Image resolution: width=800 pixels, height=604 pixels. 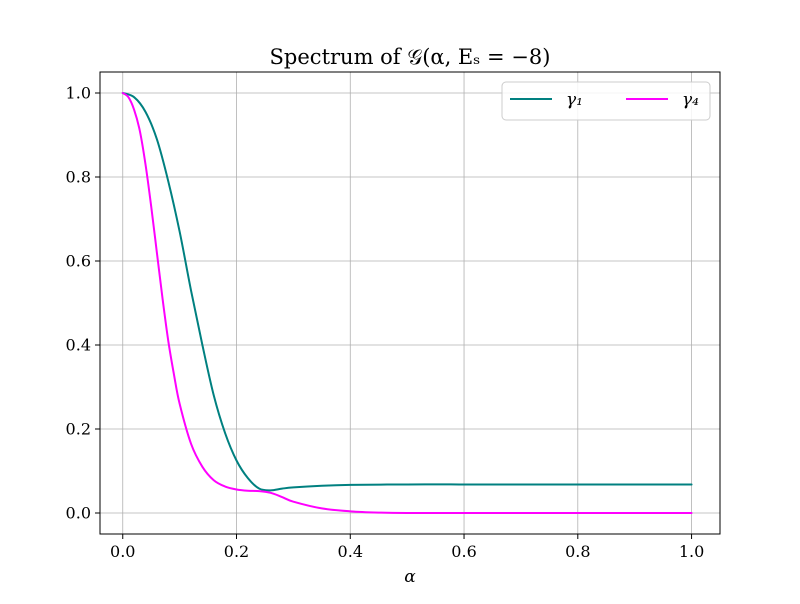 I want to click on x-tick-label: 0.4, so click(x=350, y=551).